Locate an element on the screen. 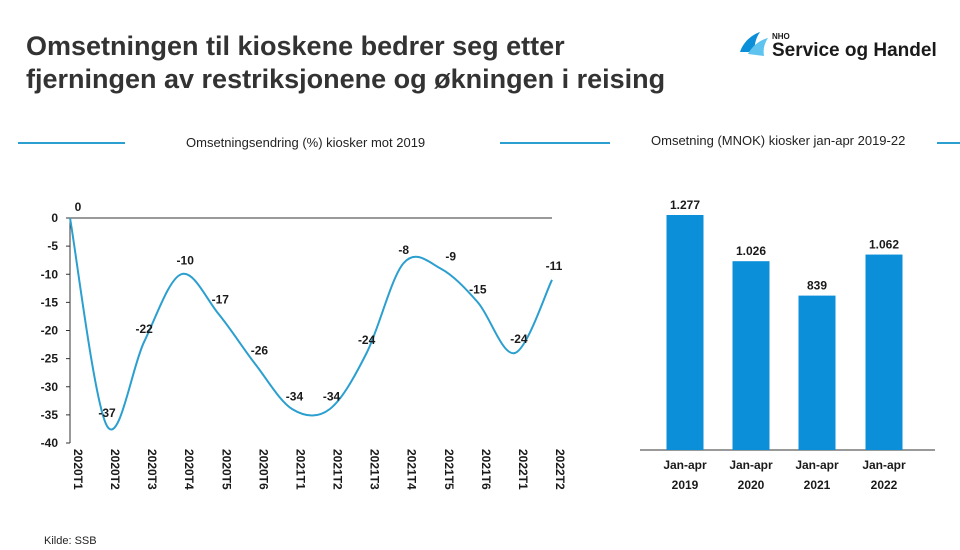 This screenshot has height=550, width=960. data-label: 0 is located at coordinates (78, 207).